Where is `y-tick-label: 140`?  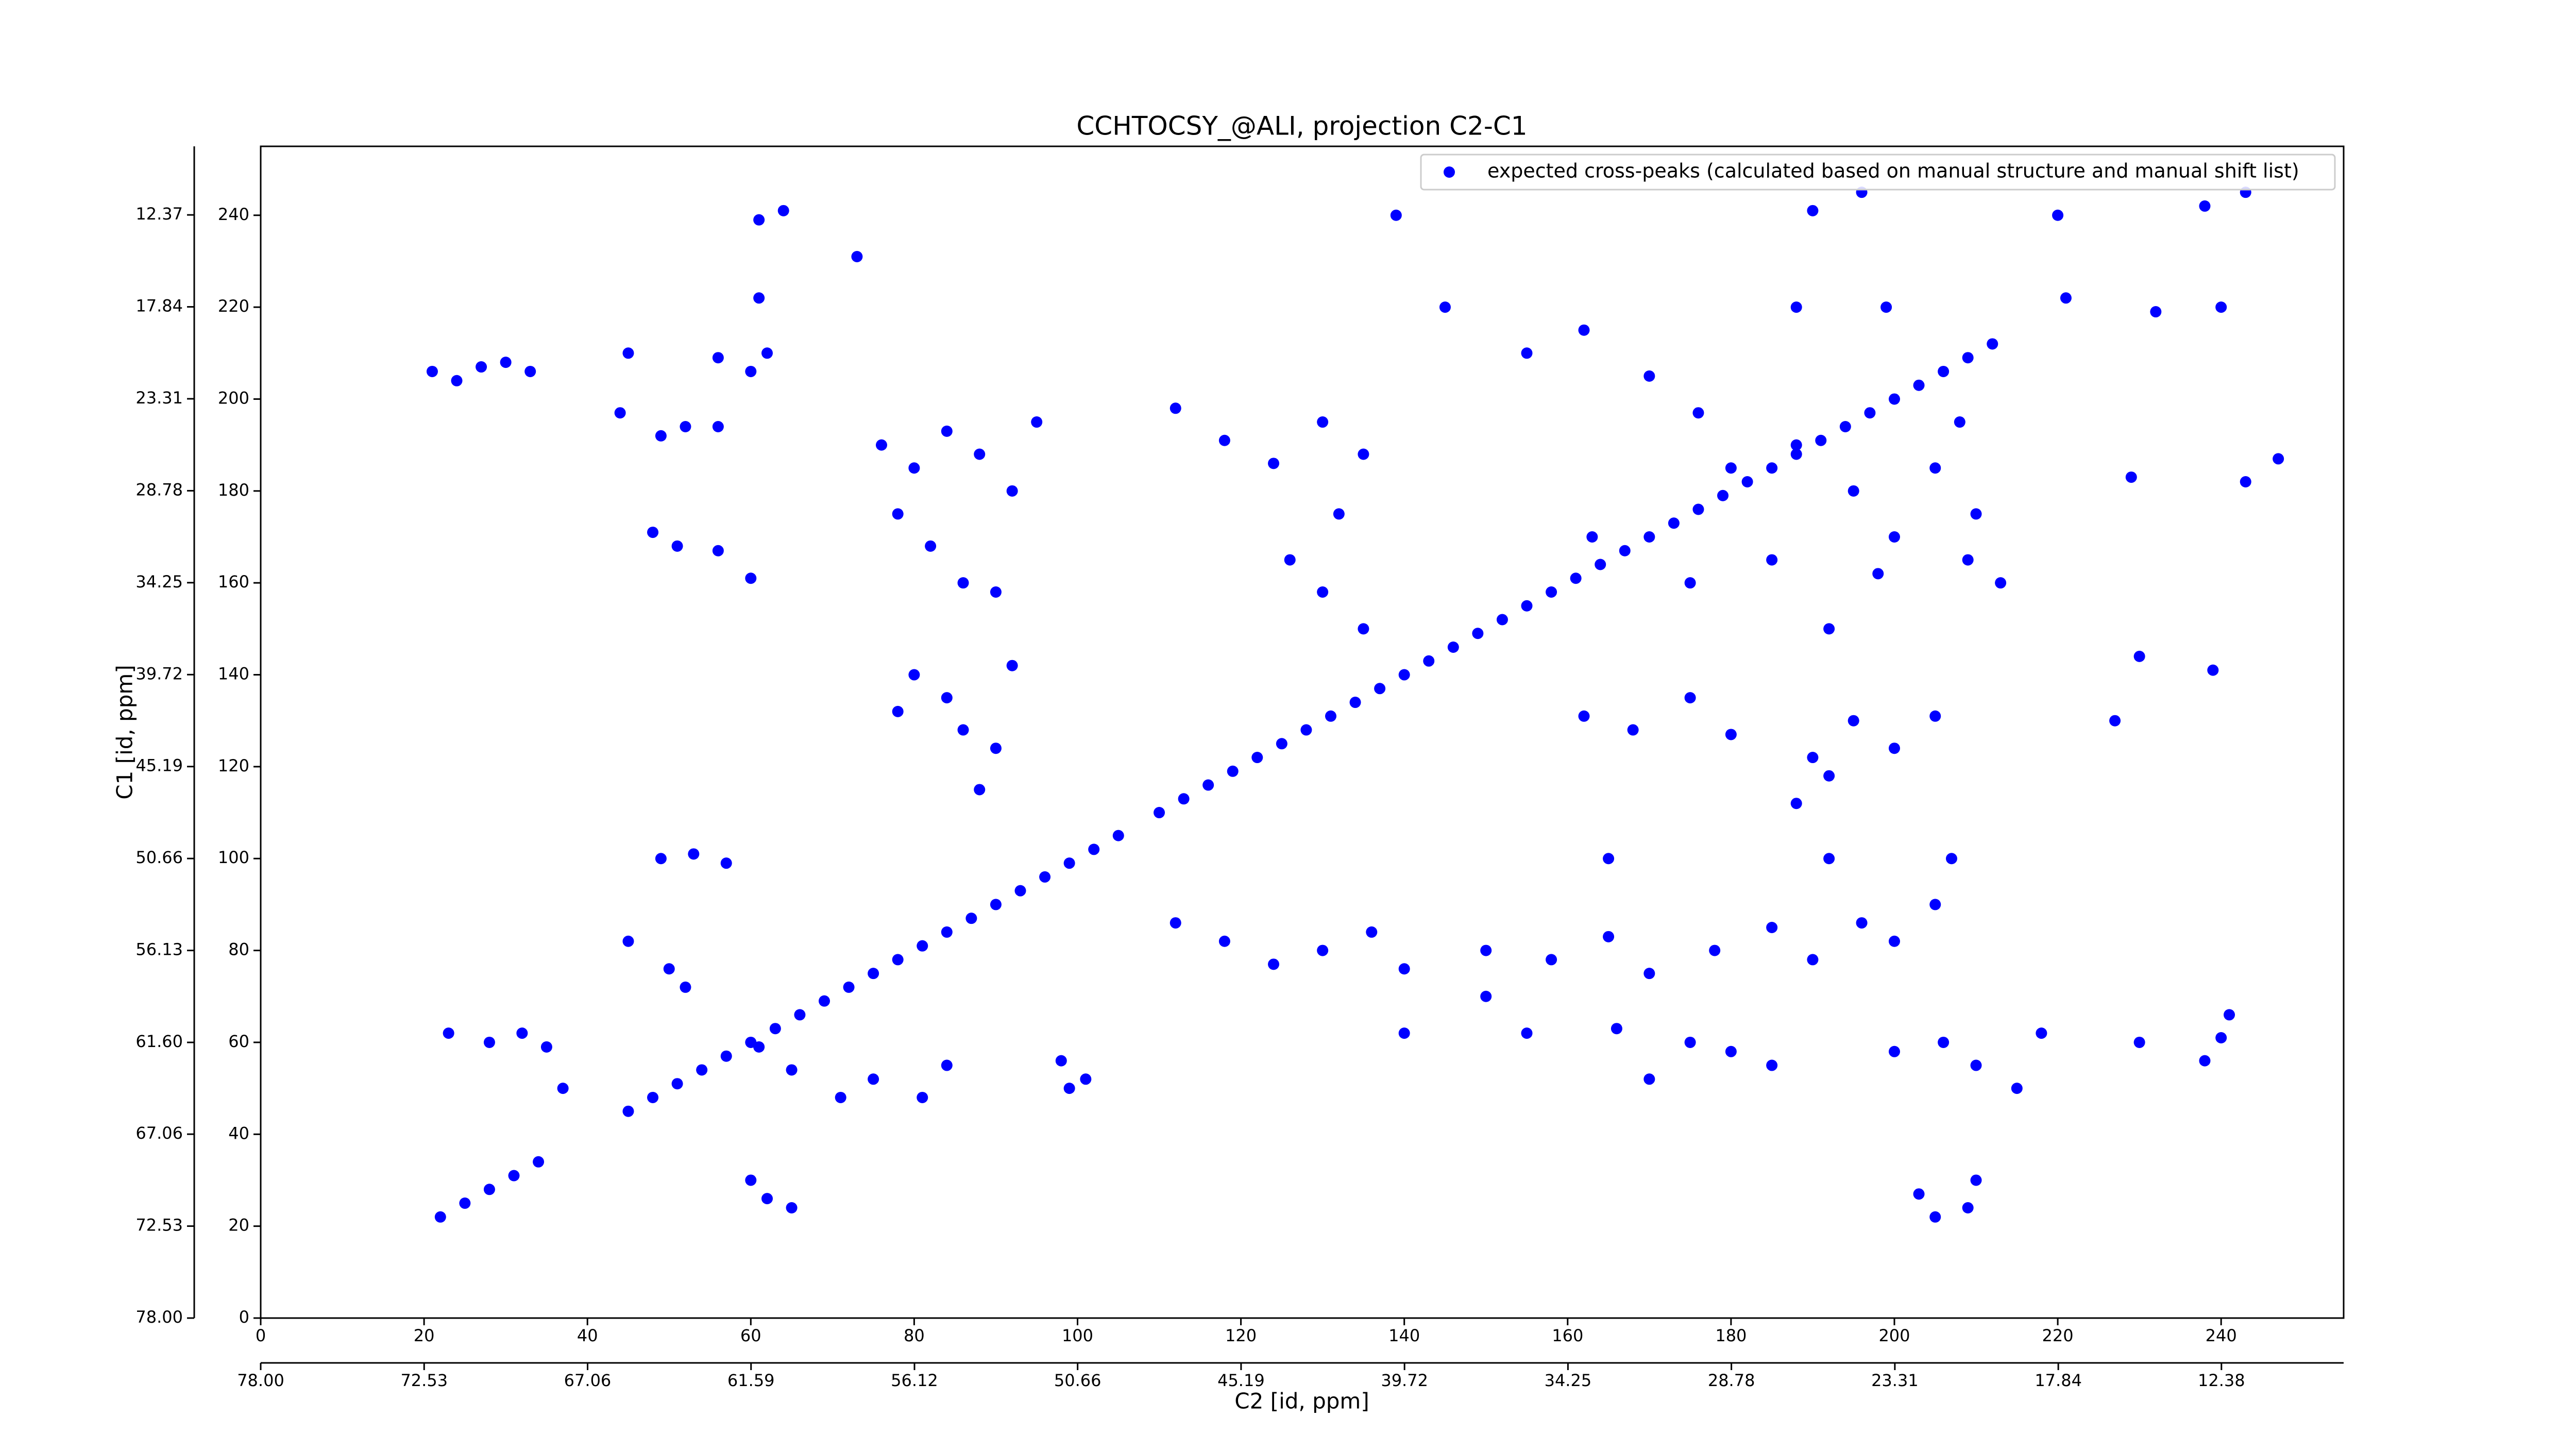 y-tick-label: 140 is located at coordinates (233, 674).